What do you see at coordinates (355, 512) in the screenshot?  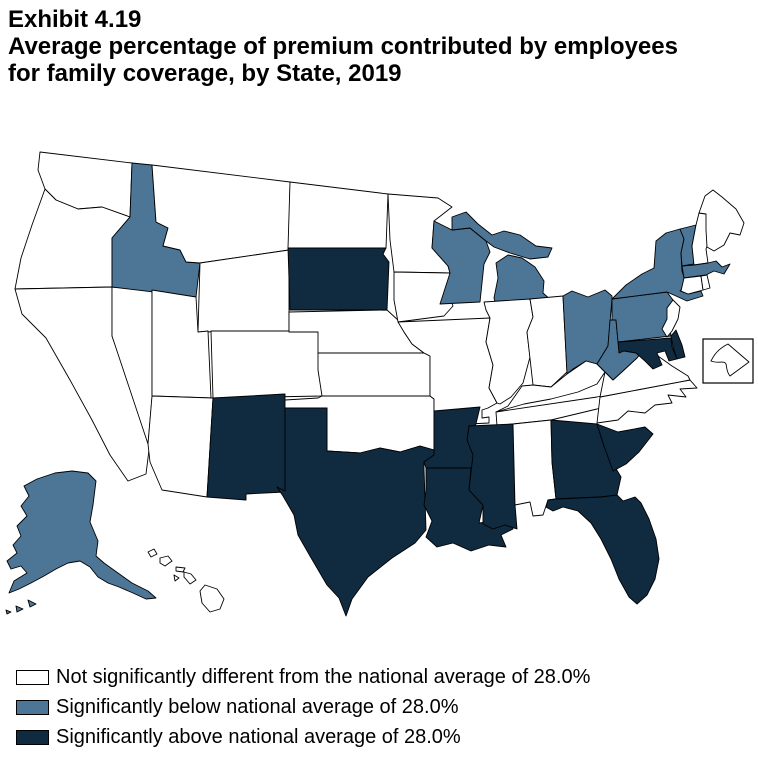 I see `state-TX` at bounding box center [355, 512].